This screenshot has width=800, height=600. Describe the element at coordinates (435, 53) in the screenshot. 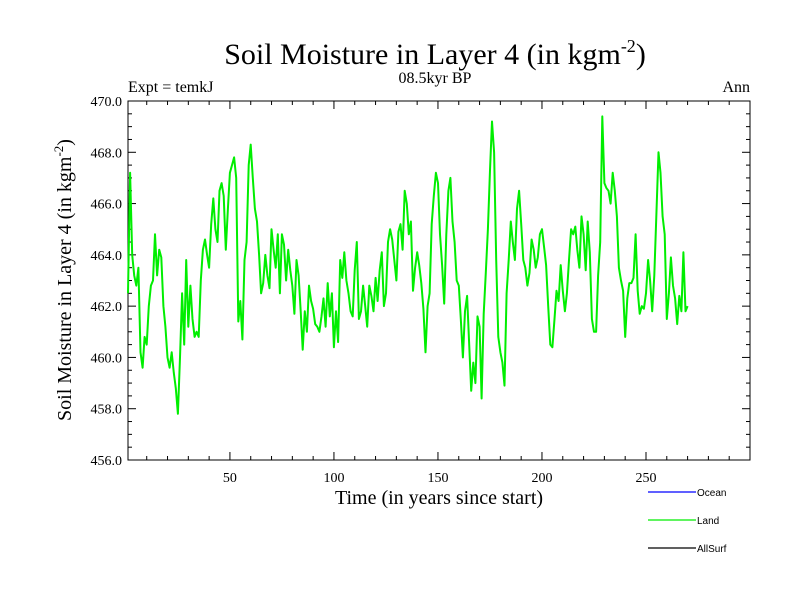

I see `chart-title: Soil Moisture in Layer 4 (in kgm-2)` at that location.